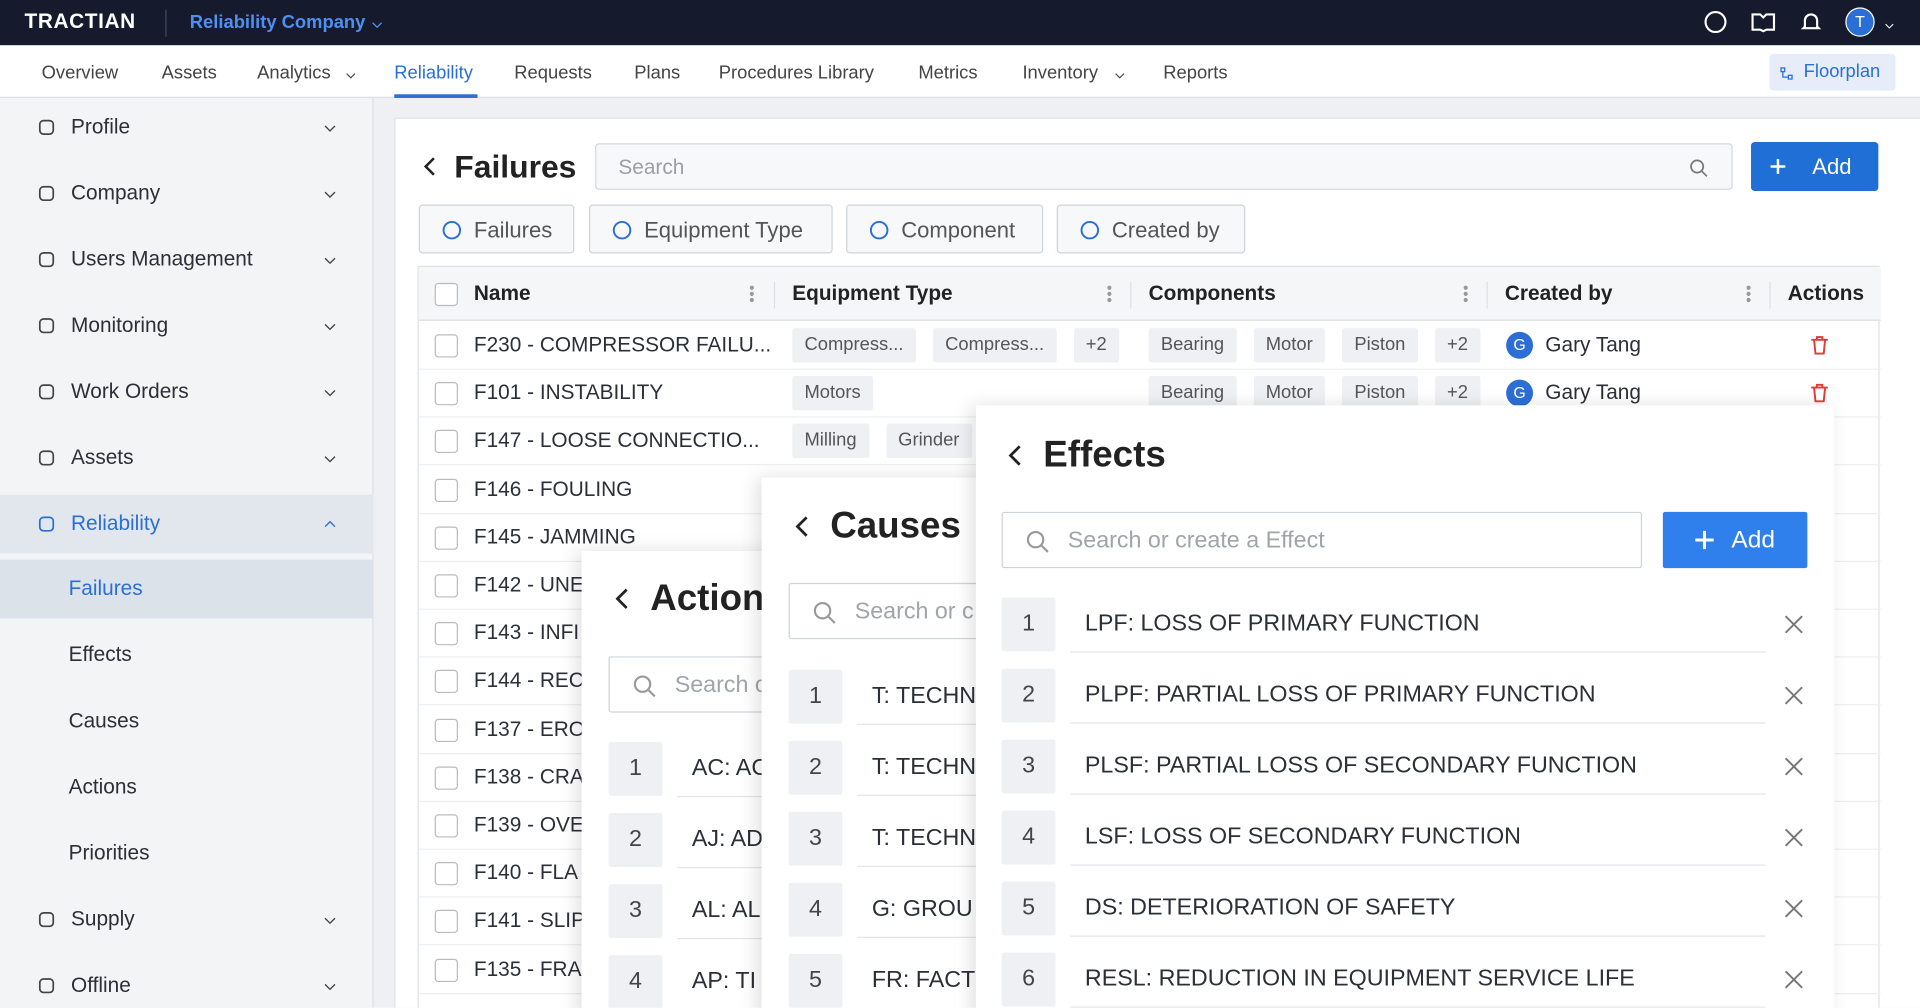 This screenshot has width=1920, height=1008. Describe the element at coordinates (727, 839) in the screenshot. I see `item-label: AJ: AD` at that location.